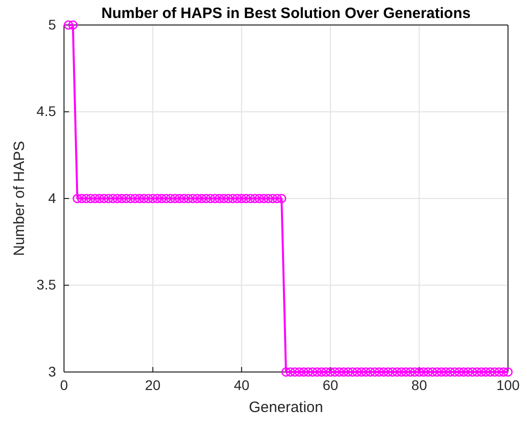  I want to click on x-tick-label: 100, so click(508, 384).